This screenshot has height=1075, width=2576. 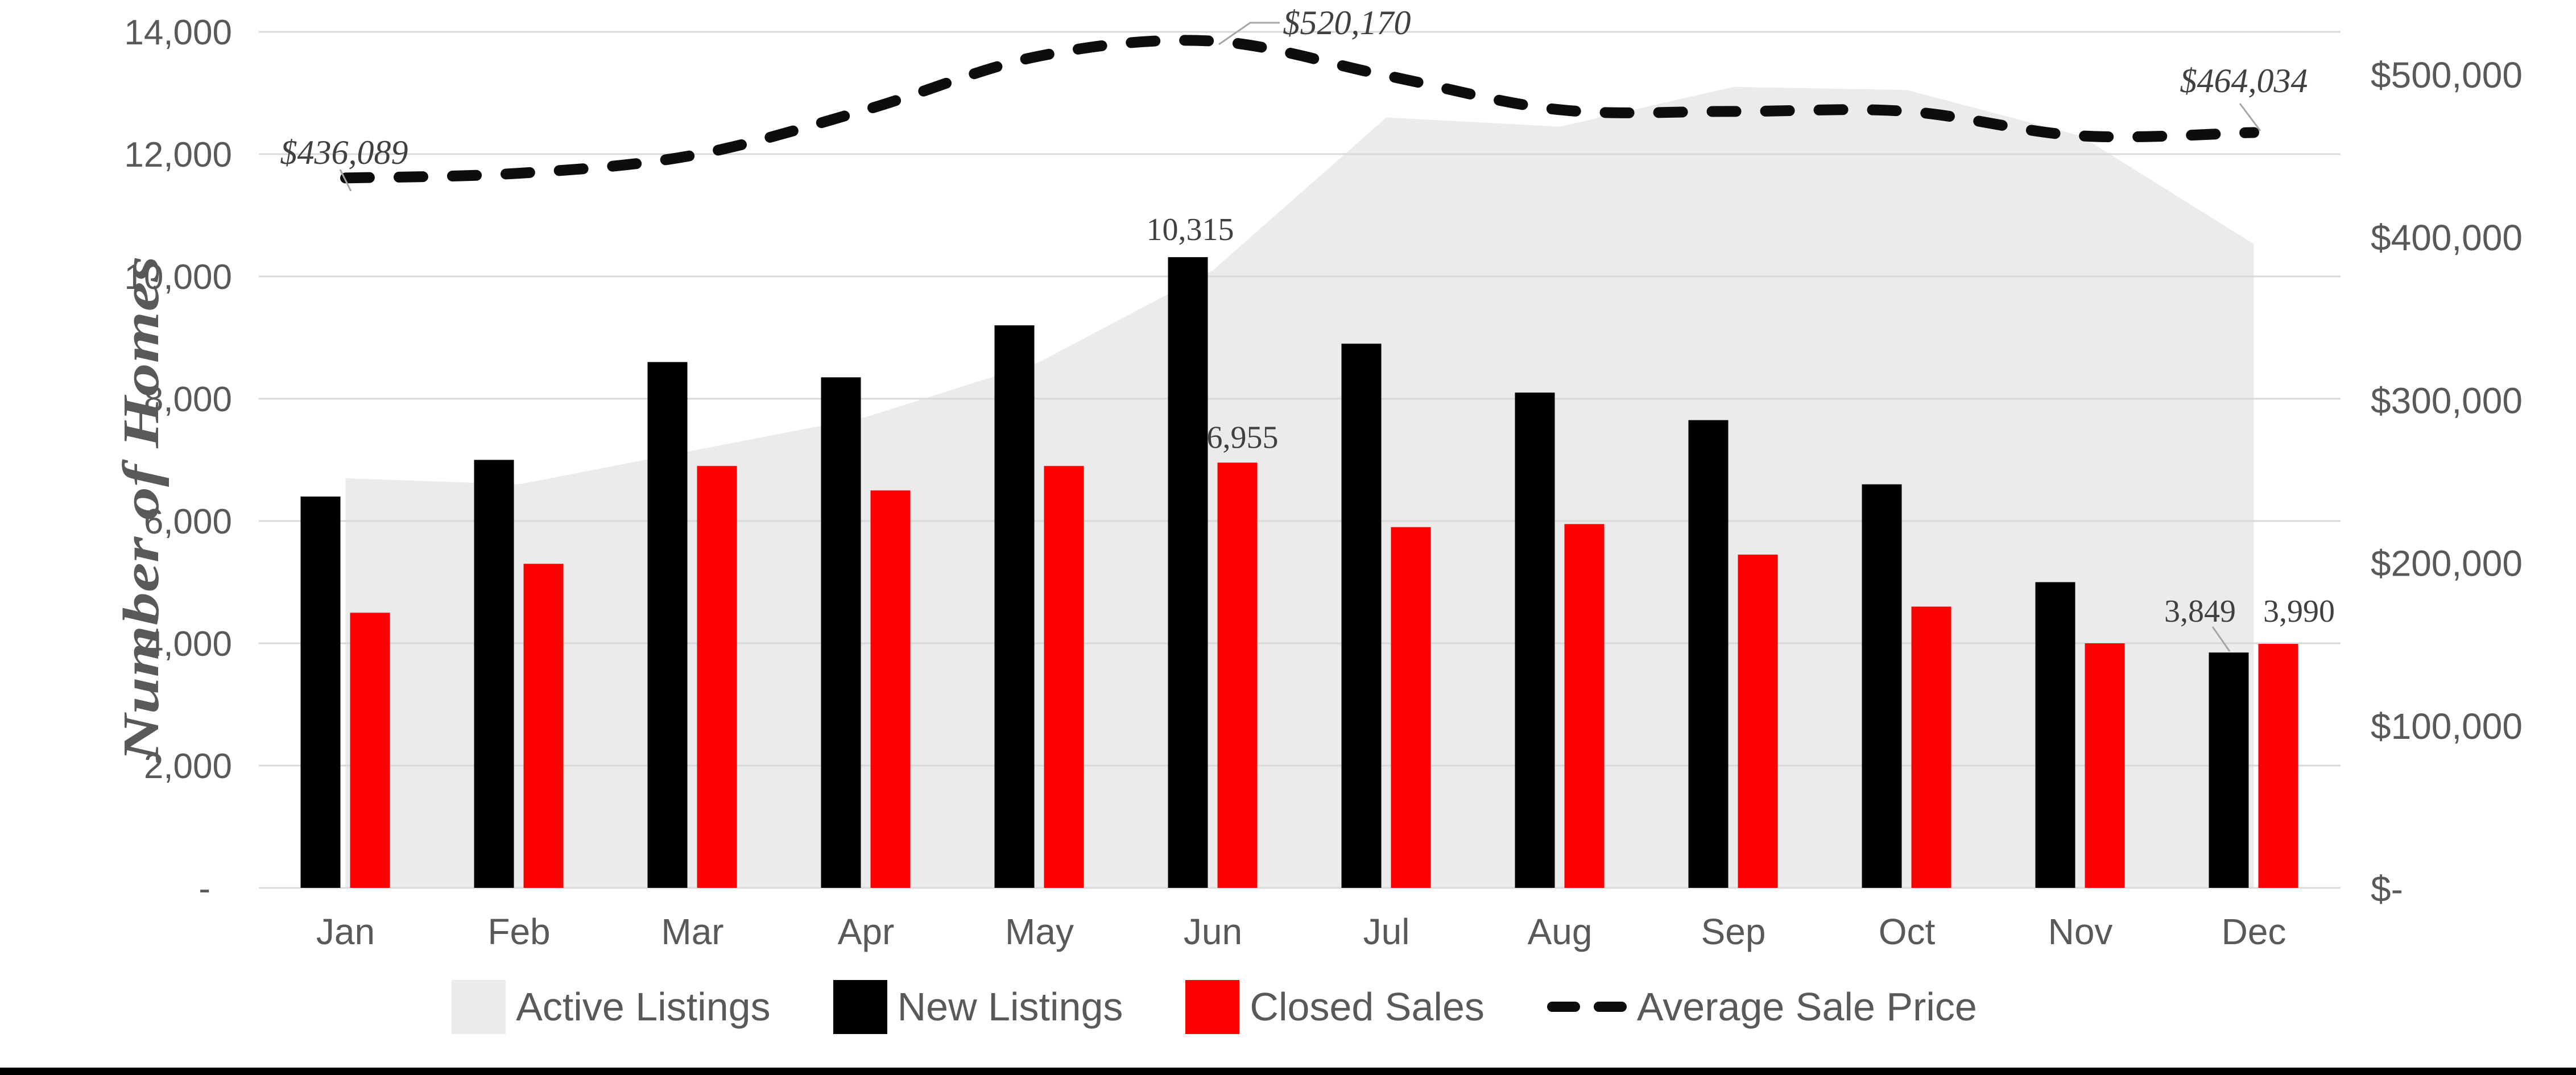 I want to click on legend-item-active-listings: Active Listings, so click(x=611, y=1007).